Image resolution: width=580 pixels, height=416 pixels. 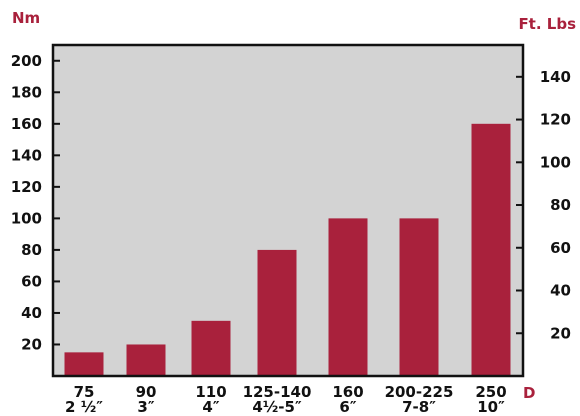 I want to click on x-tick-label-top-6: 250, so click(x=490, y=392).